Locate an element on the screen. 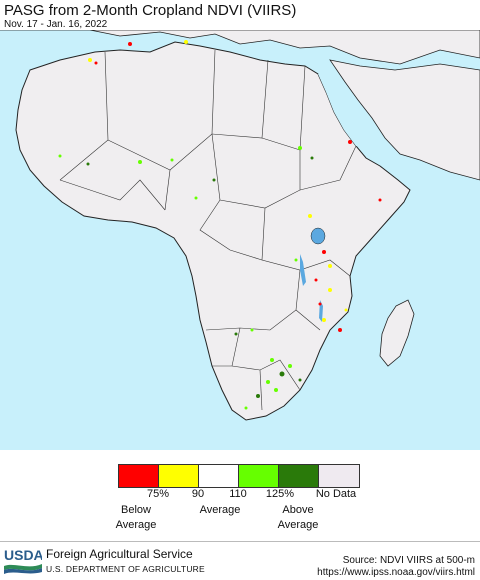 The width and height of the screenshot is (480, 580). legend-tick-no-data: No Data is located at coordinates (336, 494).